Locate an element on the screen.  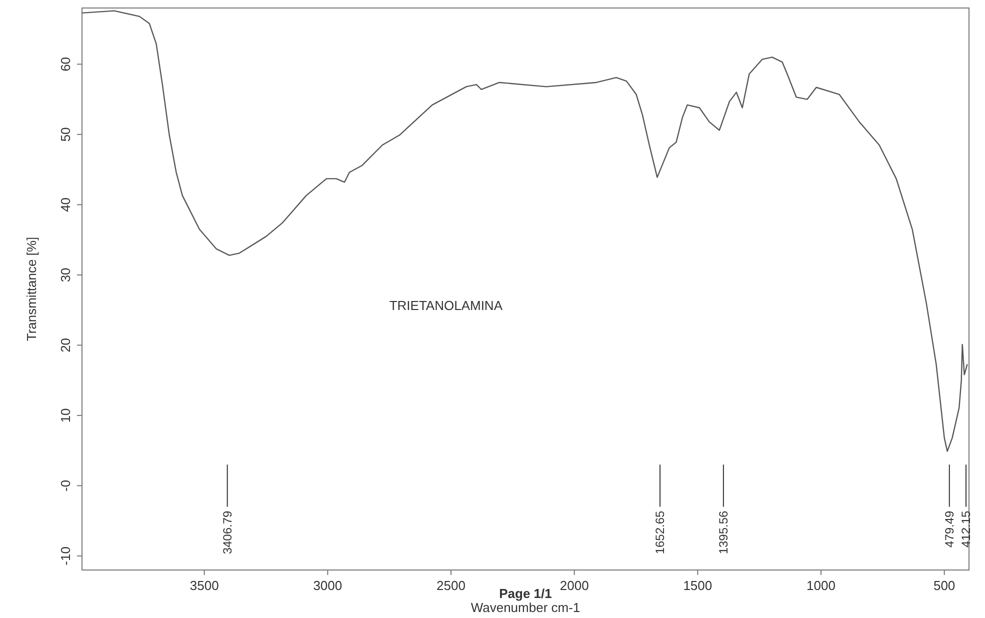
x-tick-label: 3000 is located at coordinates (327, 585).